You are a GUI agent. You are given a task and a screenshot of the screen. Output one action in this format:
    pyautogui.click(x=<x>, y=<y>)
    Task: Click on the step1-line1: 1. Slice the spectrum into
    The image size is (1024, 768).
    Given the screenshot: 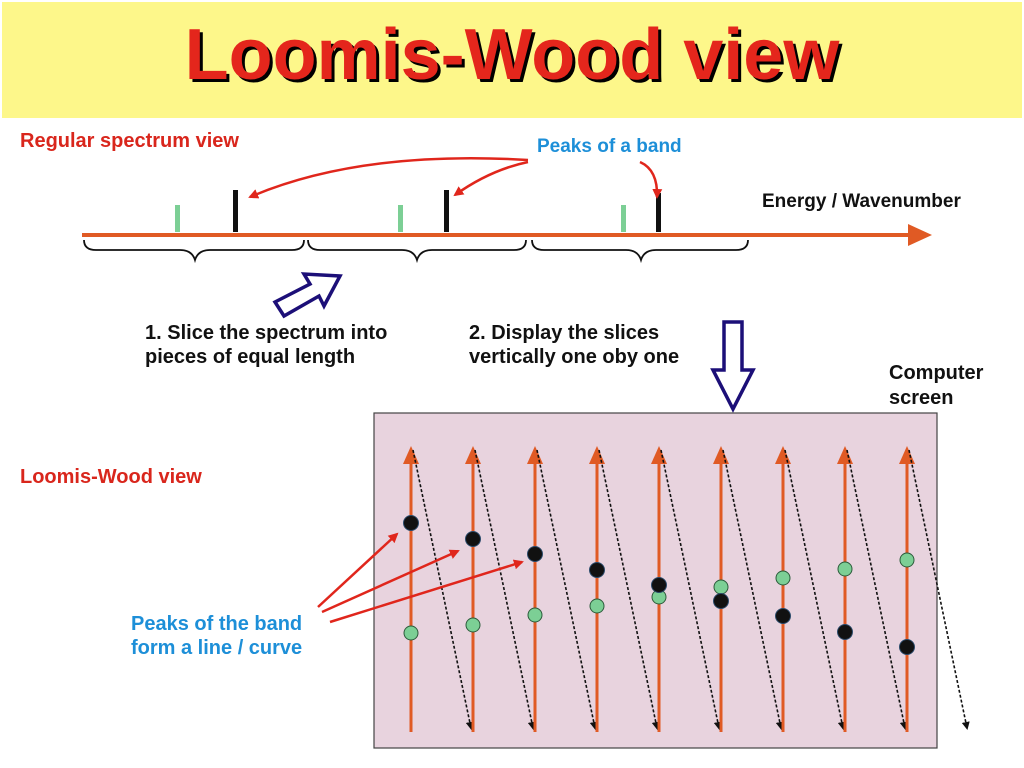 What is the action you would take?
    pyautogui.click(x=266, y=333)
    